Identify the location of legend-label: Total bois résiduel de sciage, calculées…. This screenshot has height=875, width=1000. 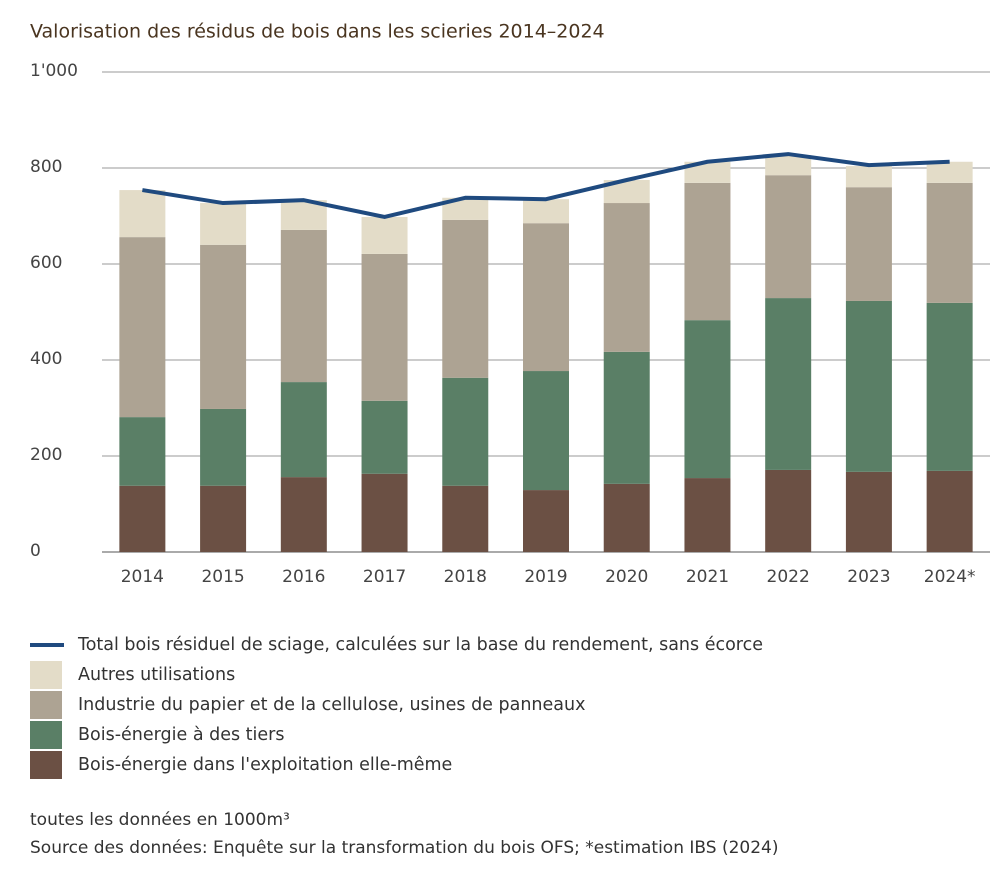
(420, 645).